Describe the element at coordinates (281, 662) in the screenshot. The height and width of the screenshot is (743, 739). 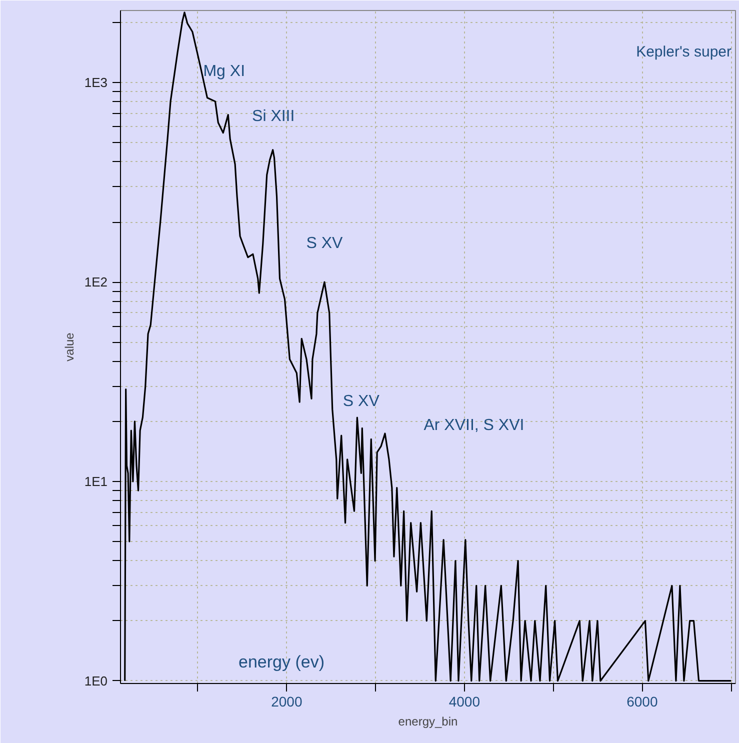
I see `annotation: energy (ev)` at that location.